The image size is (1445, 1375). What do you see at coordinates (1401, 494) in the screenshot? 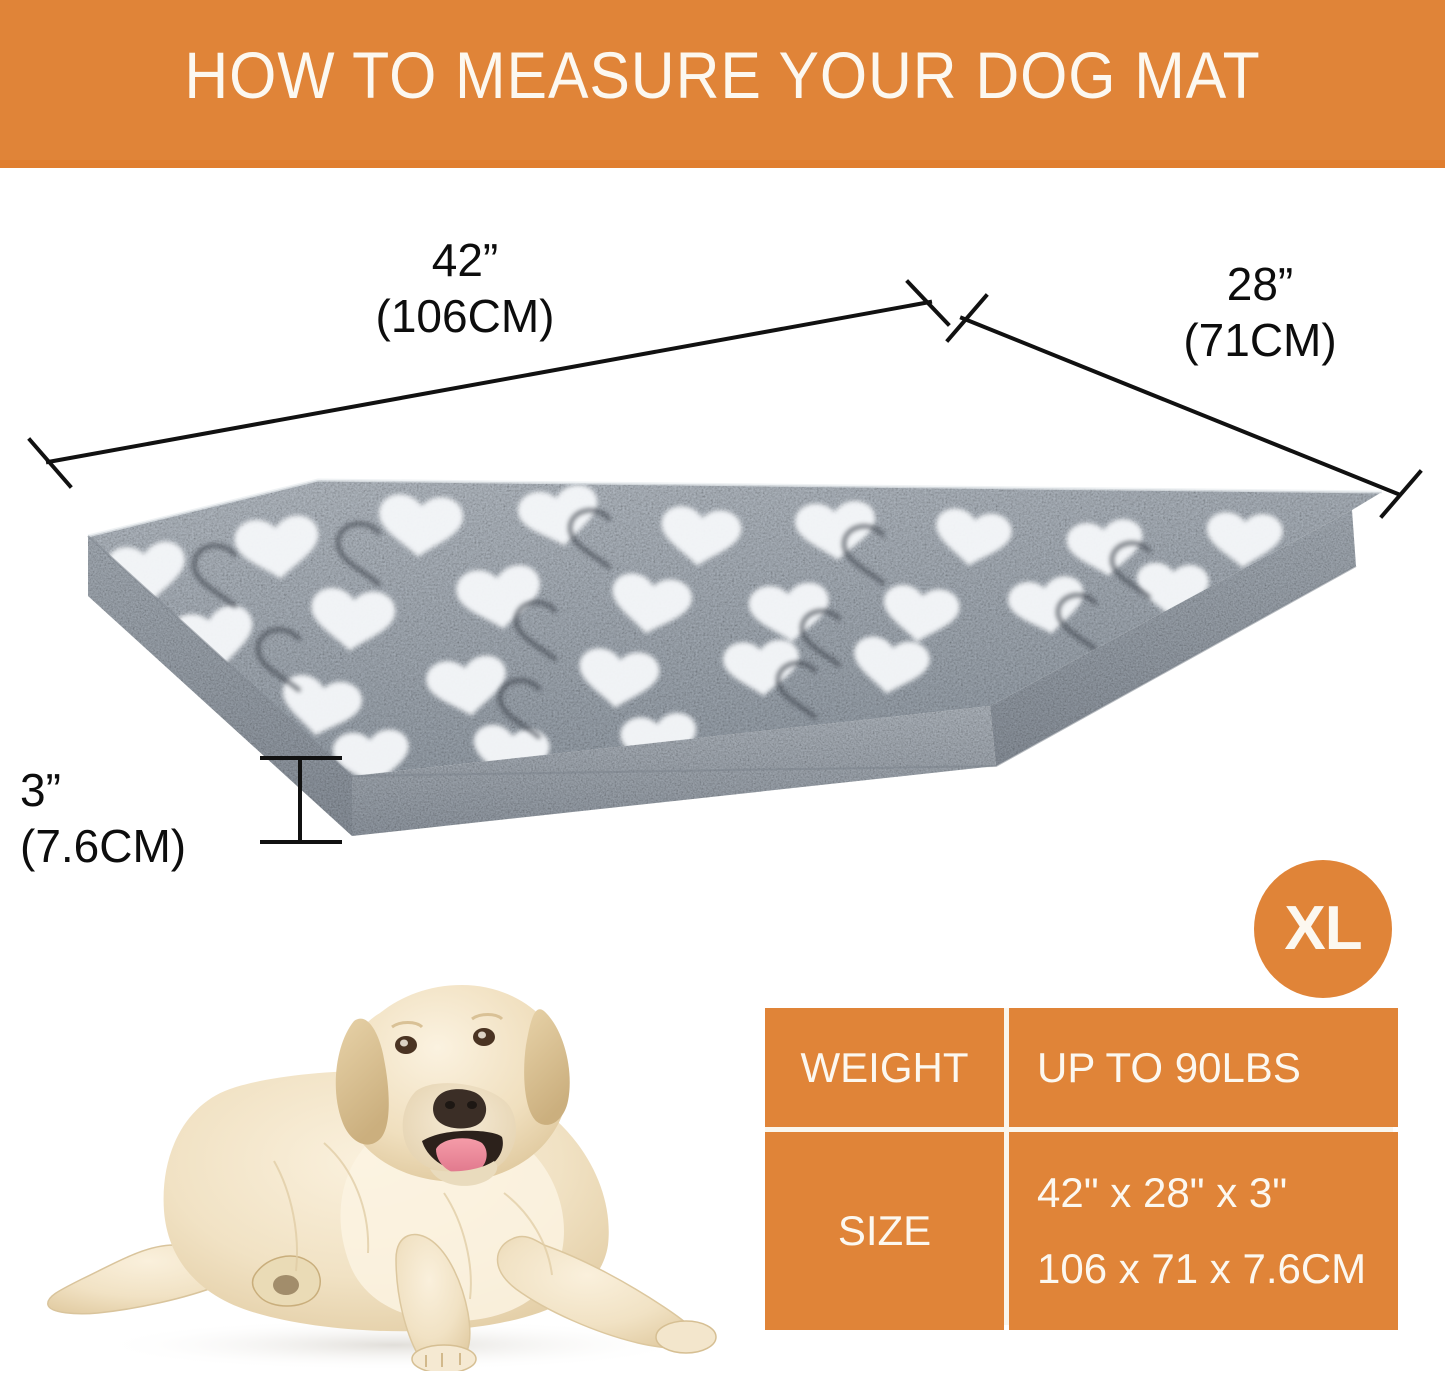
I see `depth-arrow-right` at bounding box center [1401, 494].